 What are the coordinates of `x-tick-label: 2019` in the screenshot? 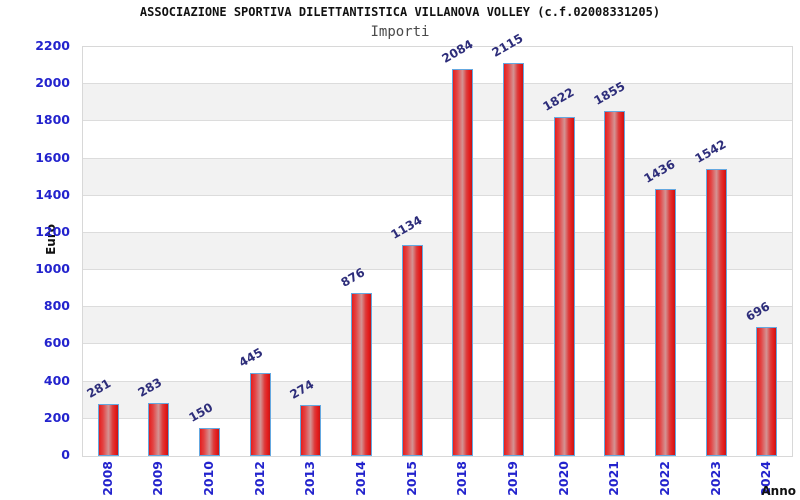 It's located at (512, 478).